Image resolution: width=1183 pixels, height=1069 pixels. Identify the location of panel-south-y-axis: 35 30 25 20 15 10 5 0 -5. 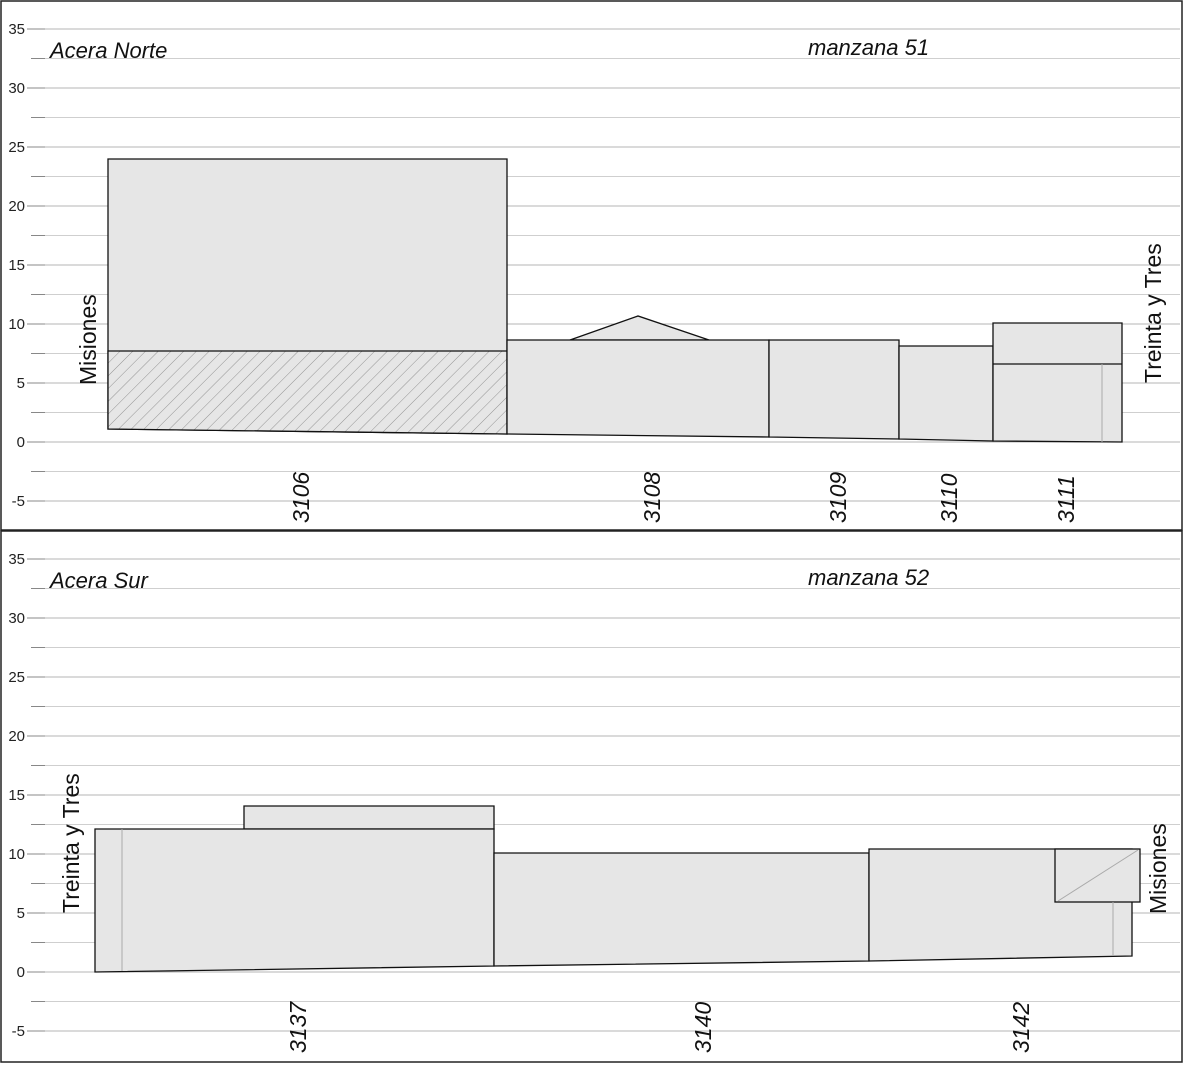
(16, 795).